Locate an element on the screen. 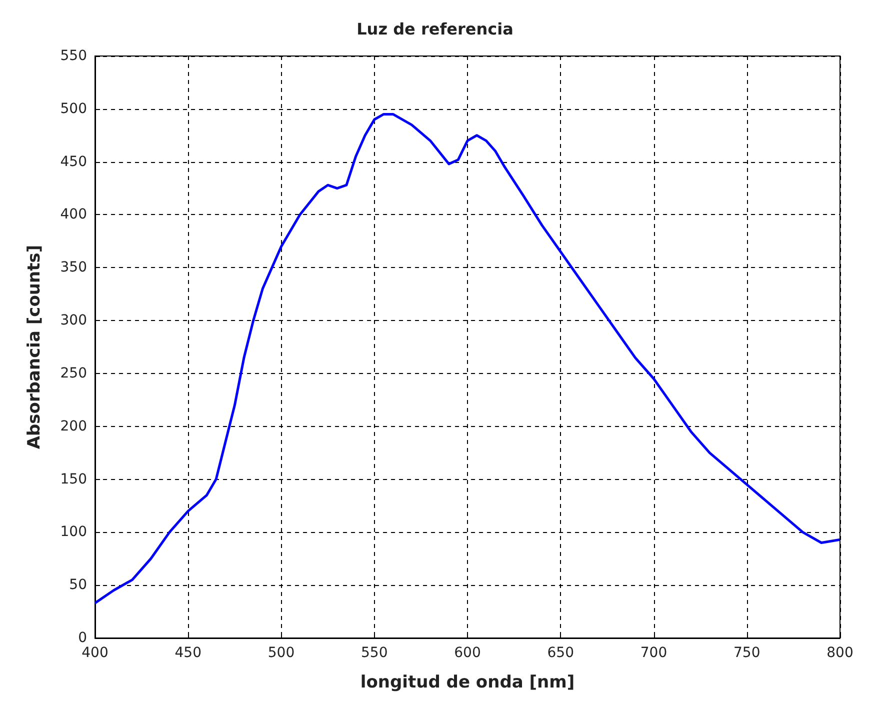 This screenshot has height=720, width=870. y-tick-label: 200 is located at coordinates (73, 426).